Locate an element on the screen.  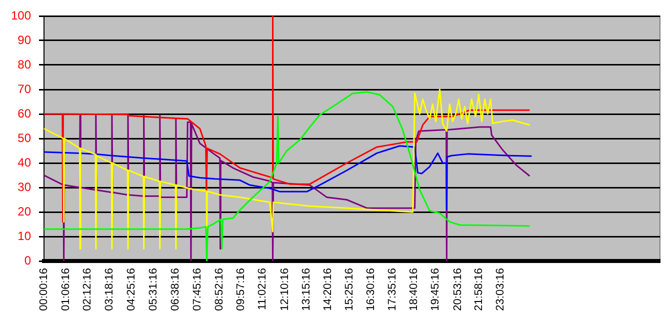
y-tick-label: 30 is located at coordinates (25, 187).